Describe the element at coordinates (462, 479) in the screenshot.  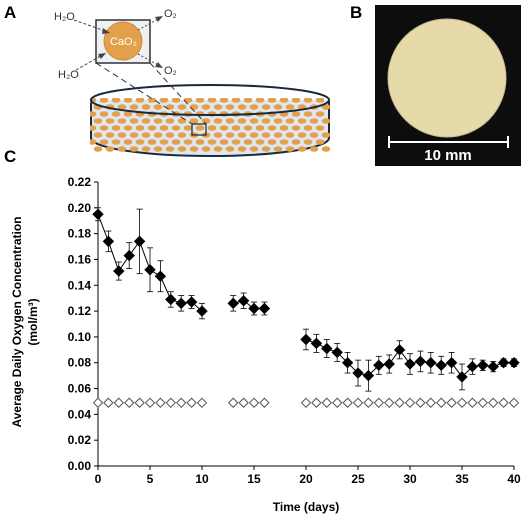
I see `x-tick-label: 35` at that location.